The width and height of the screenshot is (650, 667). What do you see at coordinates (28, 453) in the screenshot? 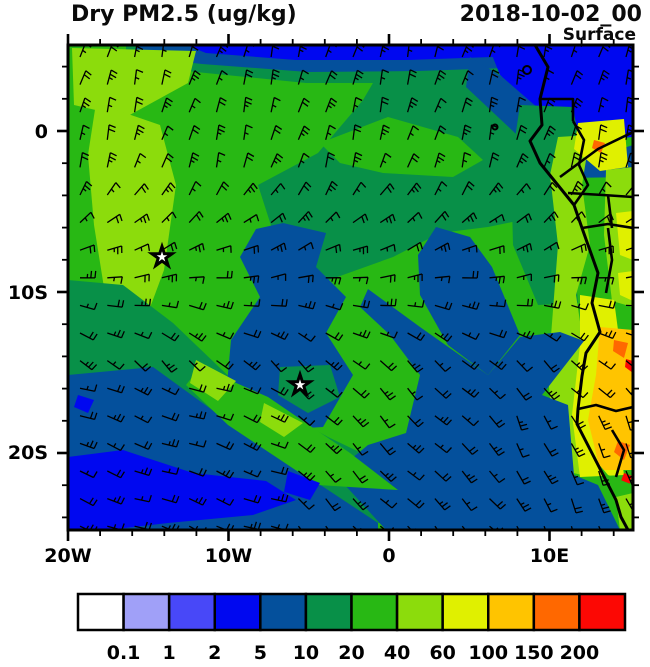
I see `y-axis-tick-label: 20S` at bounding box center [28, 453].